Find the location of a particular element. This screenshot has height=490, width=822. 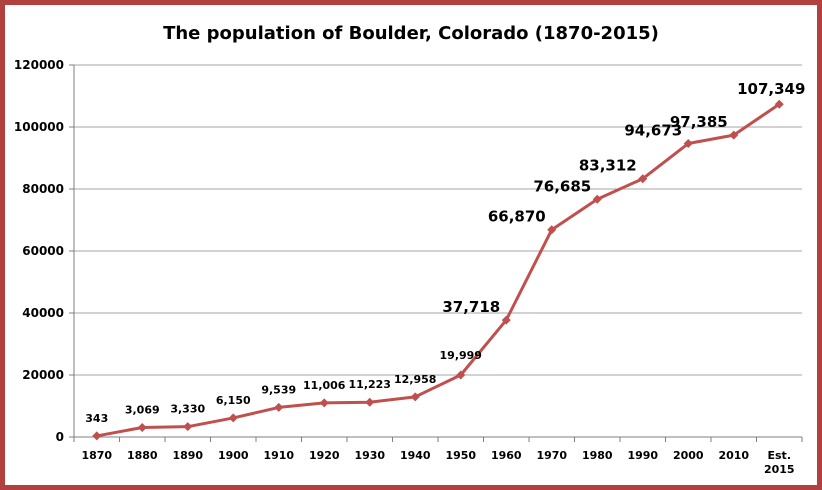

data-label: 94,673 is located at coordinates (653, 131).